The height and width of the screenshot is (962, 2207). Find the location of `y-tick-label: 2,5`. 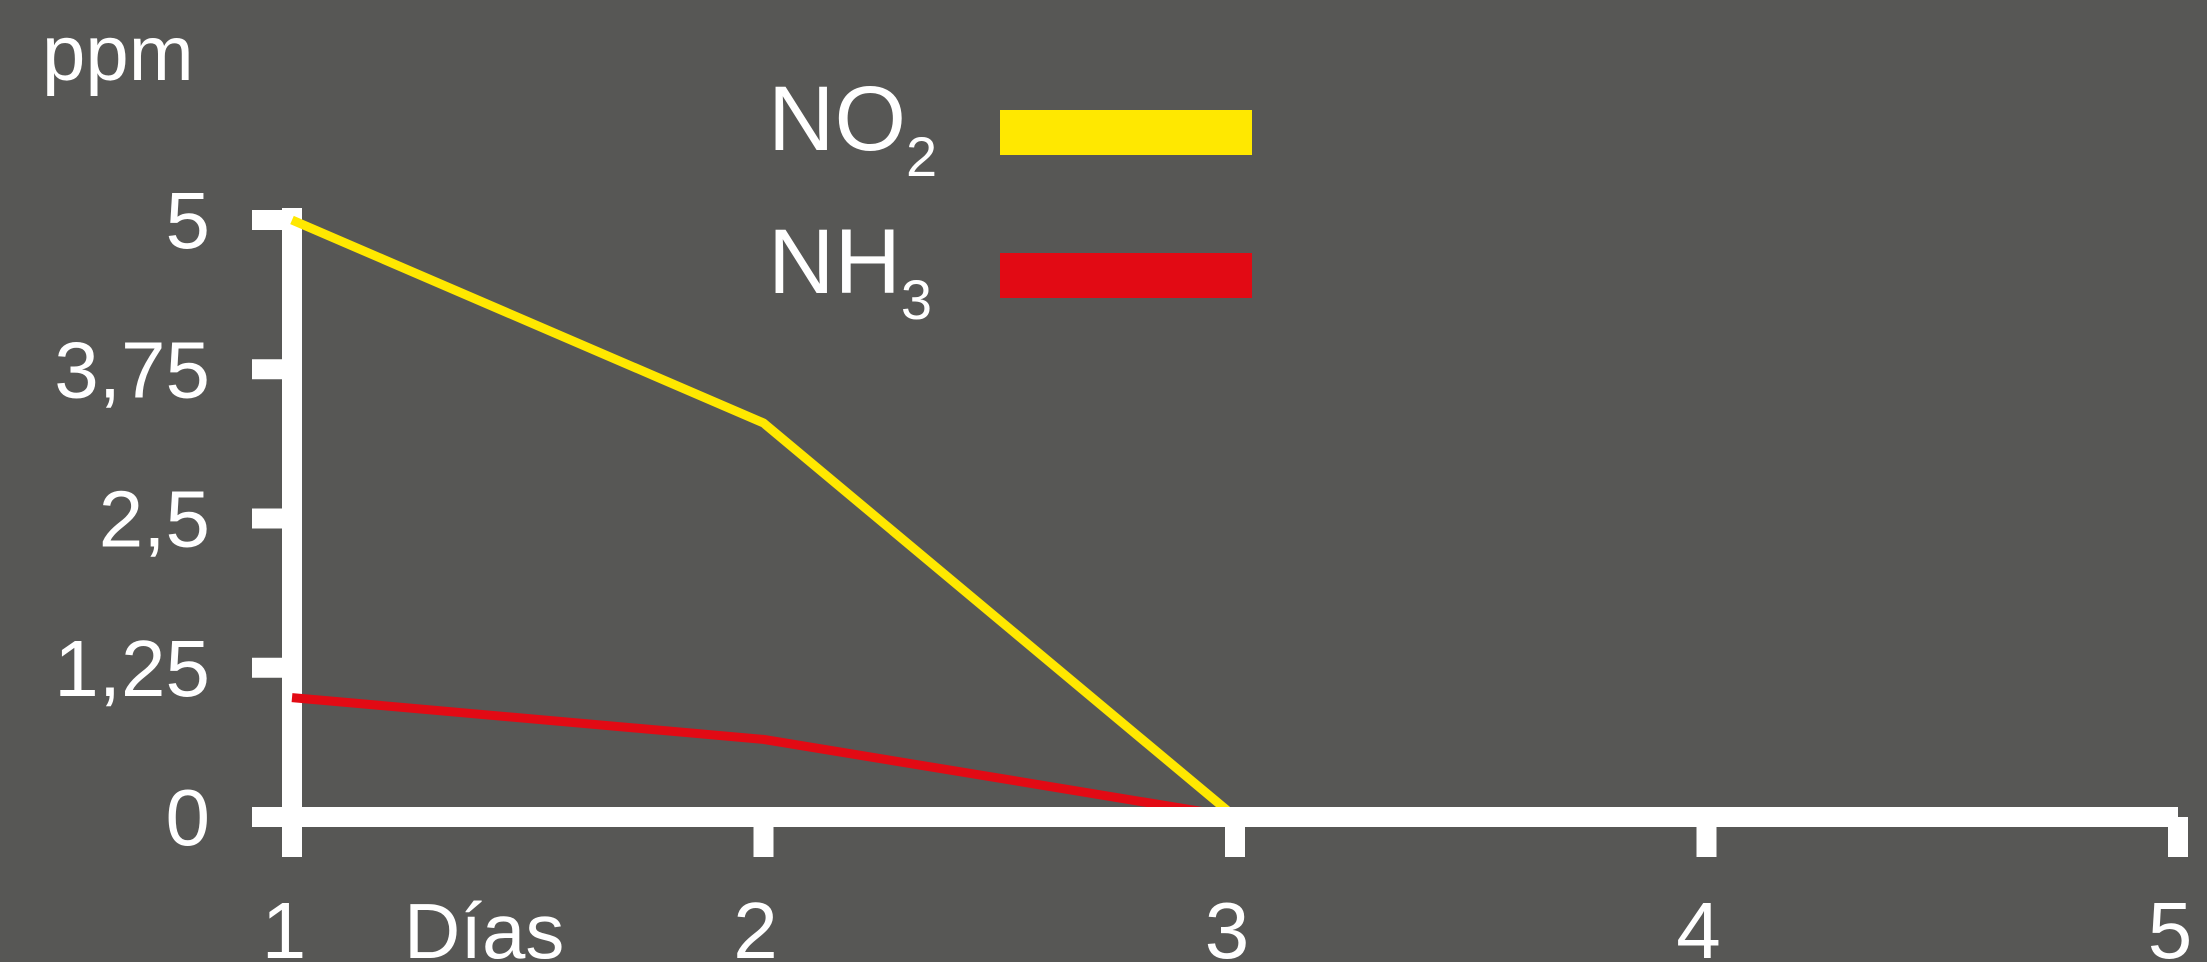

y-tick-label: 2,5 is located at coordinates (154, 519).